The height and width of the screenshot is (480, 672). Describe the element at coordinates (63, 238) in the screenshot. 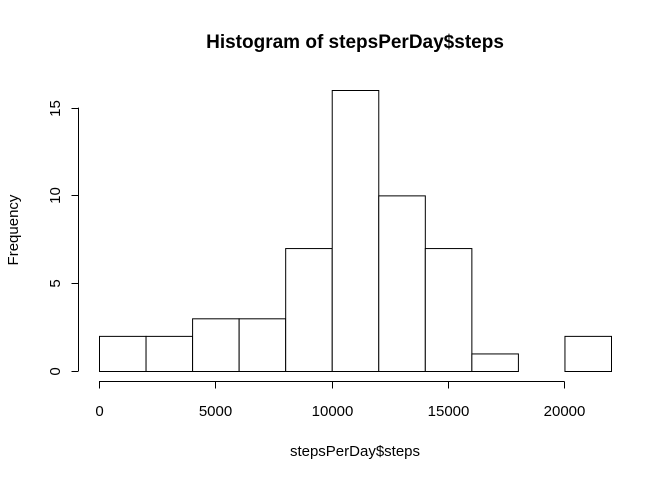

I see `y-axis: 0 5 10 15` at that location.